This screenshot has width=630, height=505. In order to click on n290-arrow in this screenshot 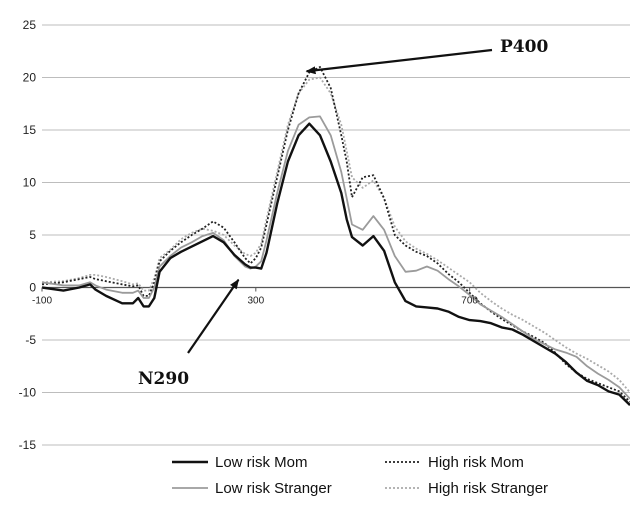, I will do `click(213, 316)`.